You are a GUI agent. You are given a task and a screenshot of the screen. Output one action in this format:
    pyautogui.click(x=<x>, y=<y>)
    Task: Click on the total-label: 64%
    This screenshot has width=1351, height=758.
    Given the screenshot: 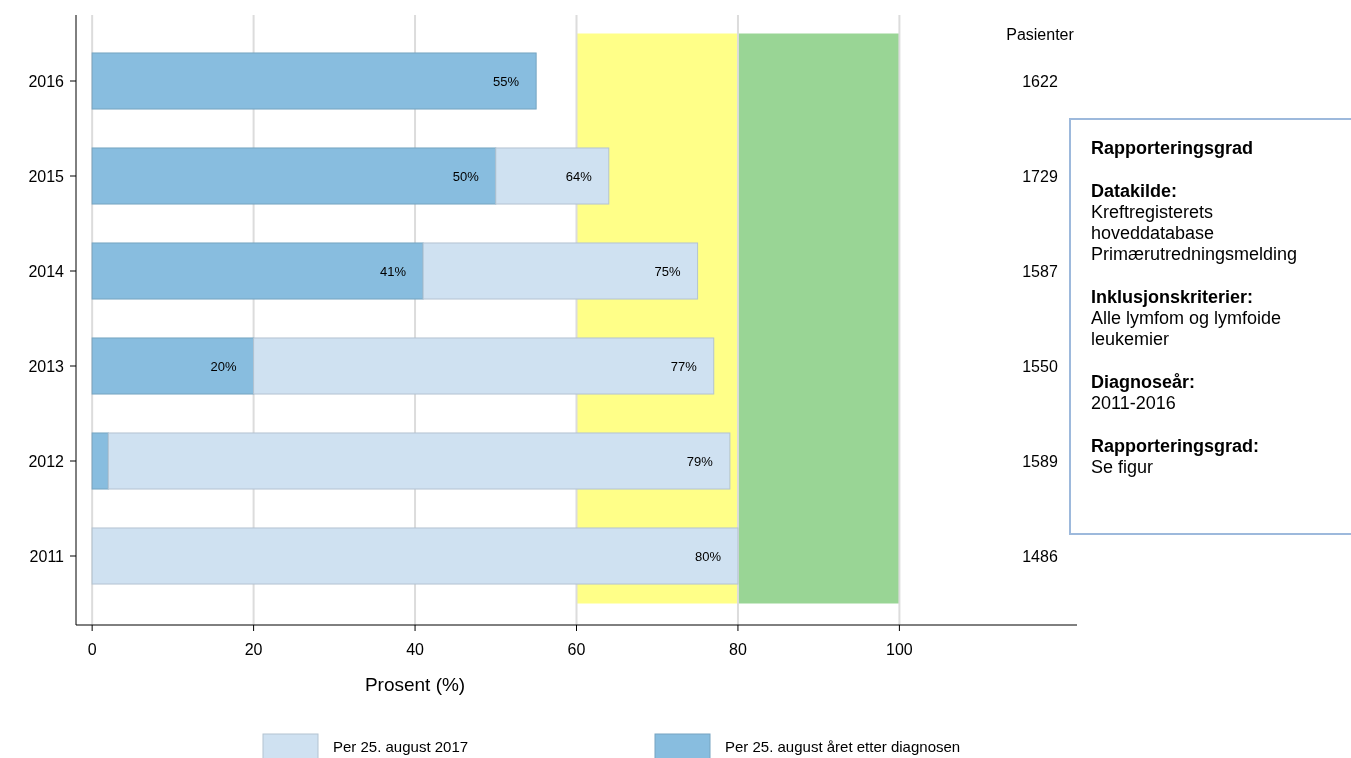 What is the action you would take?
    pyautogui.click(x=579, y=176)
    